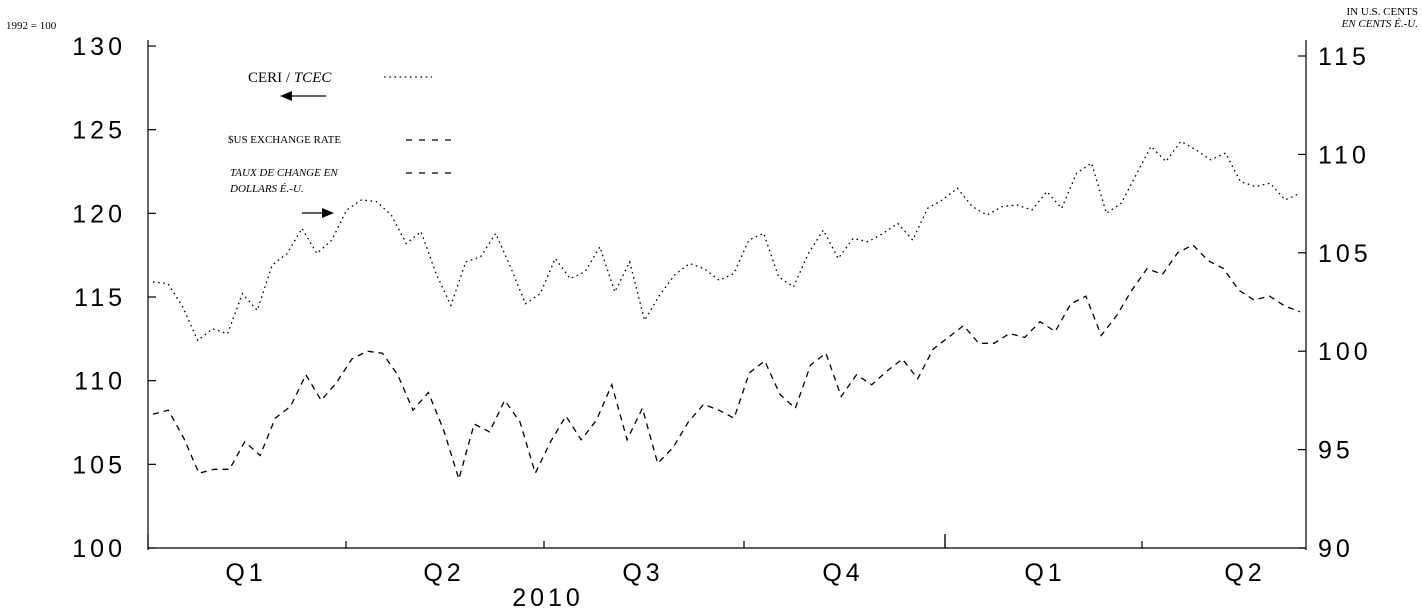 The image size is (1422, 610). I want to click on x-axis-year-label: 2010, so click(548, 597).